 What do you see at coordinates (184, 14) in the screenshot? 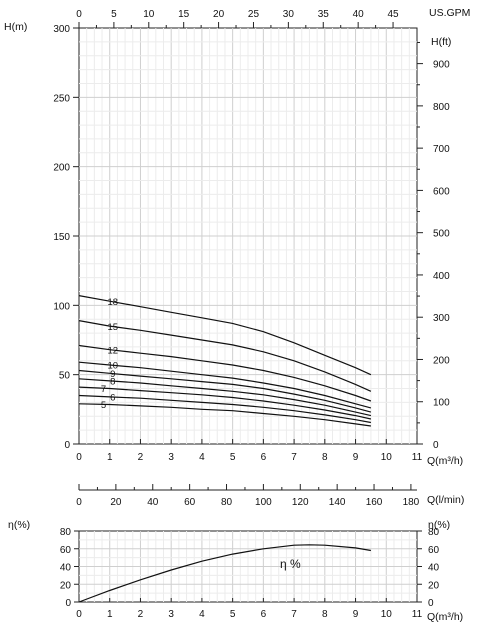
I see `top-tick-label: 15` at bounding box center [184, 14].